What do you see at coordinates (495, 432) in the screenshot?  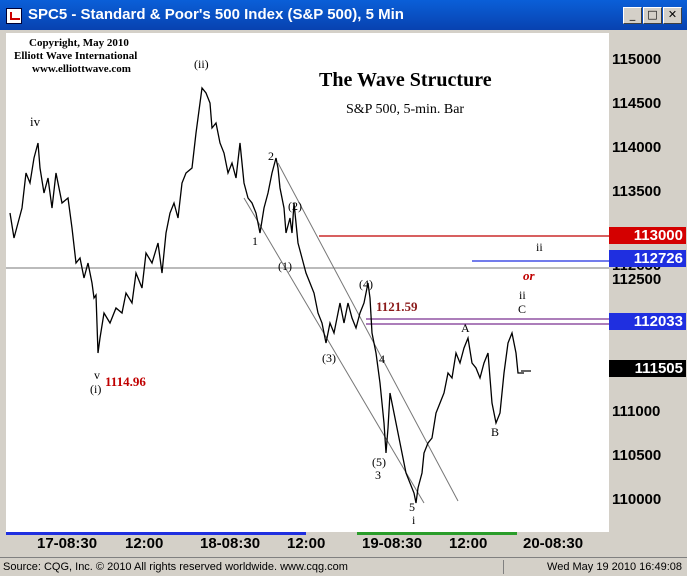 I see `wave-B-label: B` at bounding box center [495, 432].